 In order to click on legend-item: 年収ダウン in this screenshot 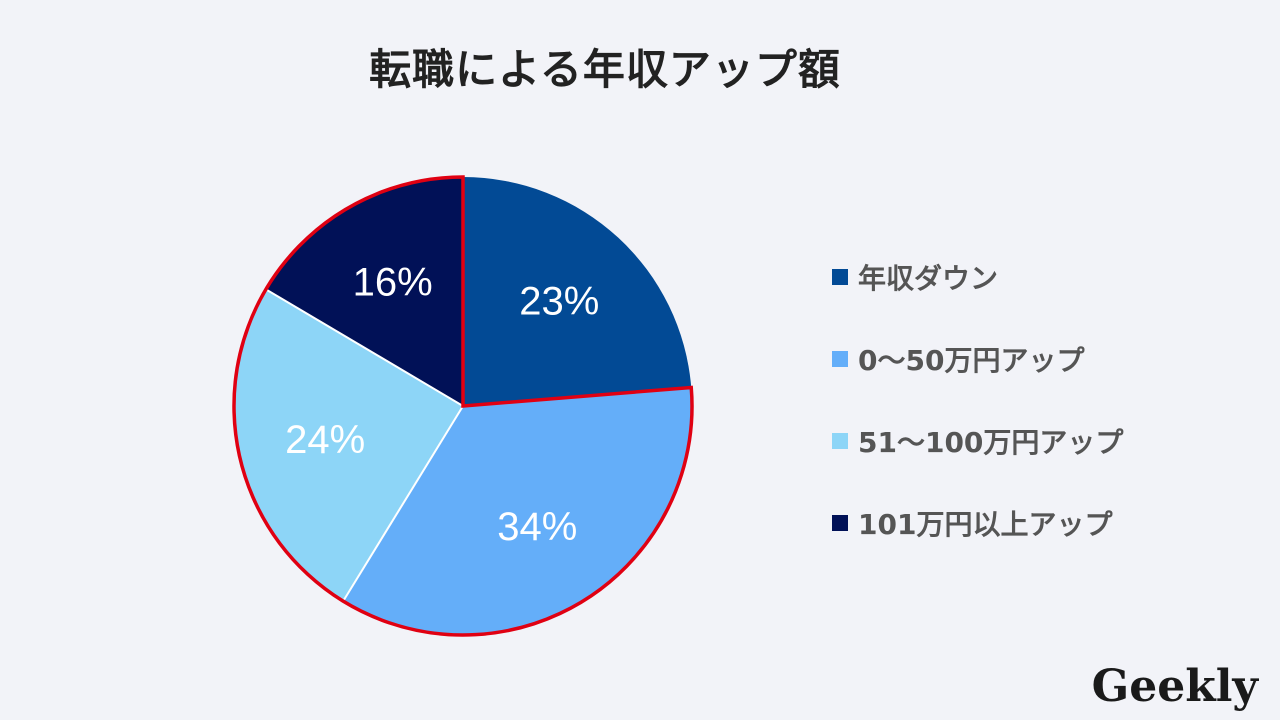, I will do `click(977, 277)`.